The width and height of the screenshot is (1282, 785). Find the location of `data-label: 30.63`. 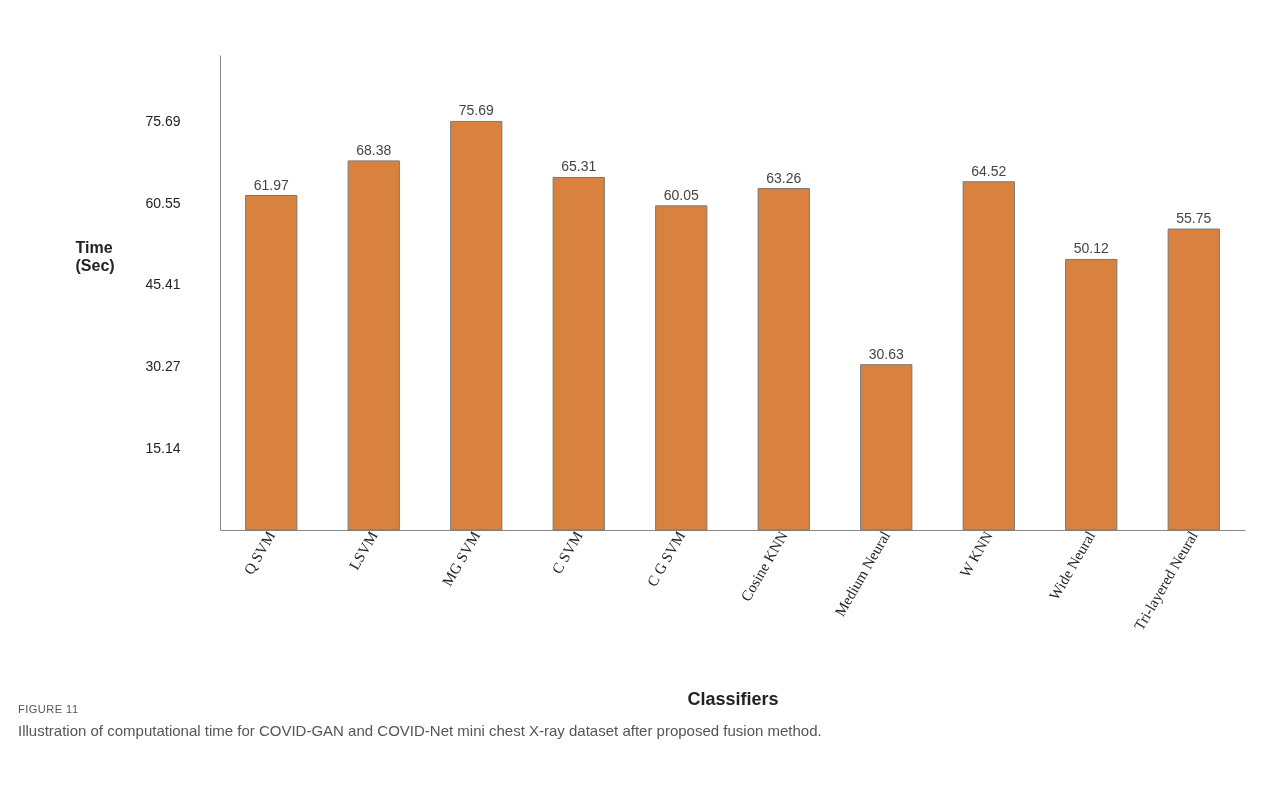

data-label: 30.63 is located at coordinates (886, 353).